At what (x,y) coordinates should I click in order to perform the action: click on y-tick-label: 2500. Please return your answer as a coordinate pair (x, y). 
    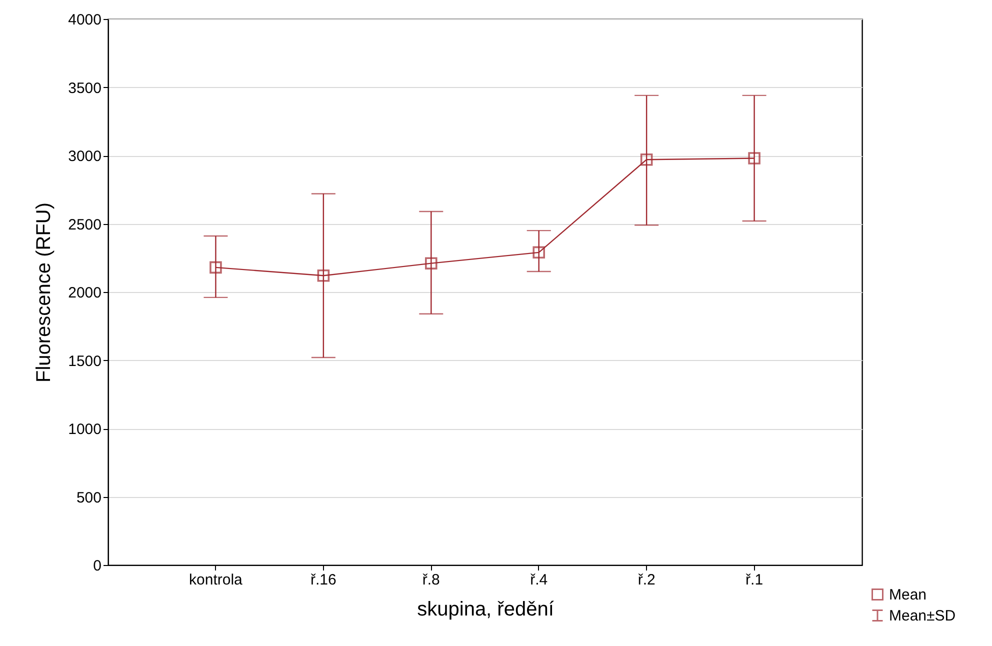
    Looking at the image, I should click on (85, 225).